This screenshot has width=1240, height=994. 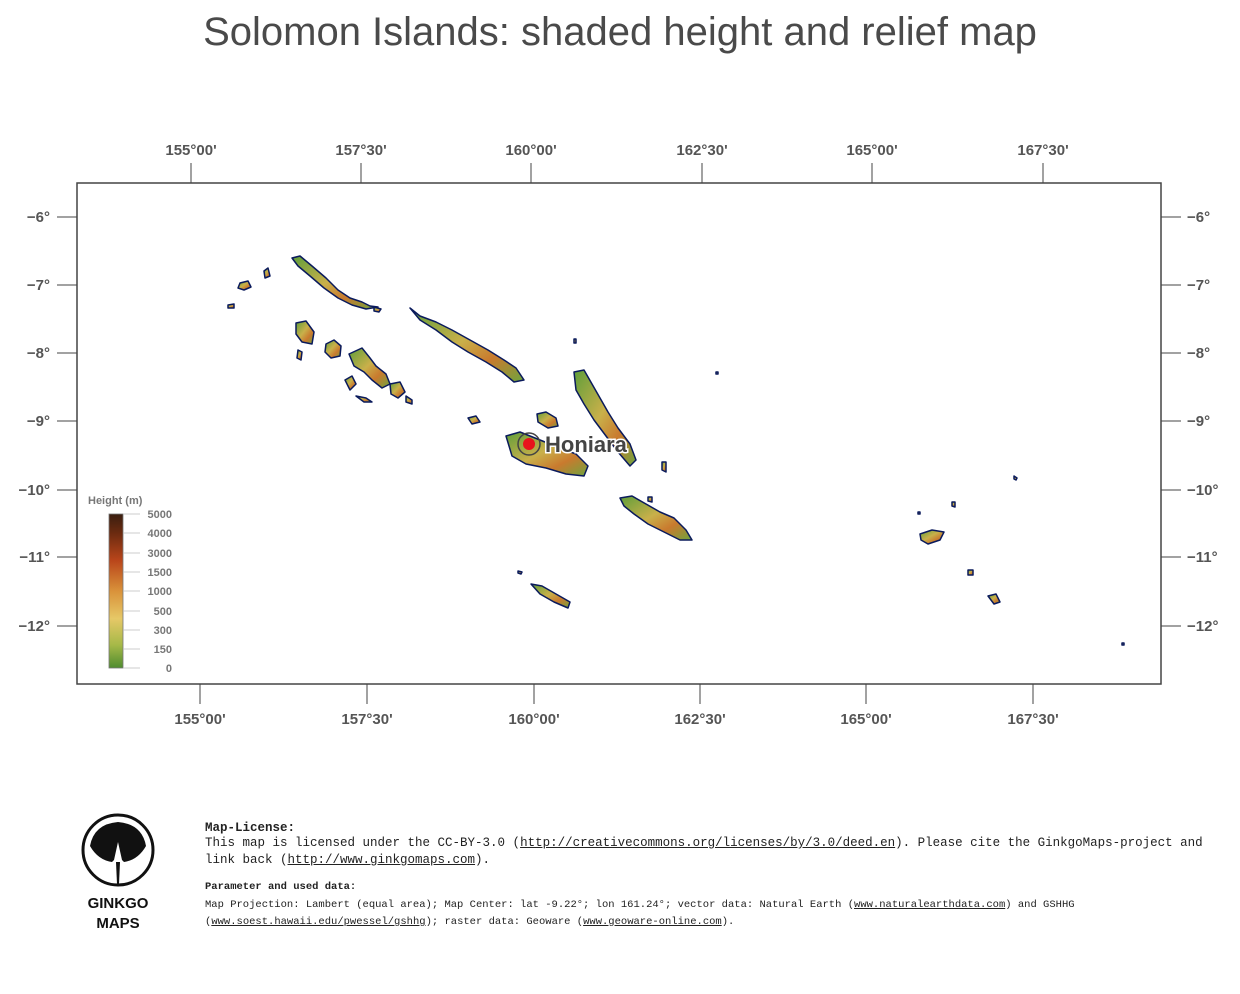 What do you see at coordinates (305, 332) in the screenshot?
I see `island-vella-lavella` at bounding box center [305, 332].